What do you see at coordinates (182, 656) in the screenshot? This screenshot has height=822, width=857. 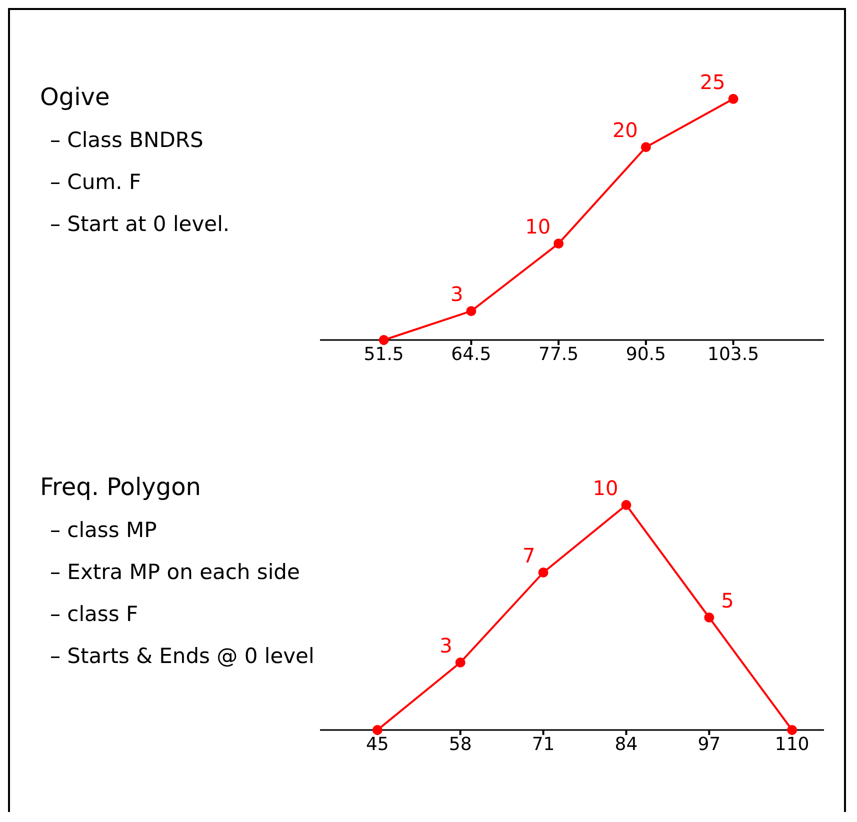 I see `text: – Starts & Ends @ 0 level` at bounding box center [182, 656].